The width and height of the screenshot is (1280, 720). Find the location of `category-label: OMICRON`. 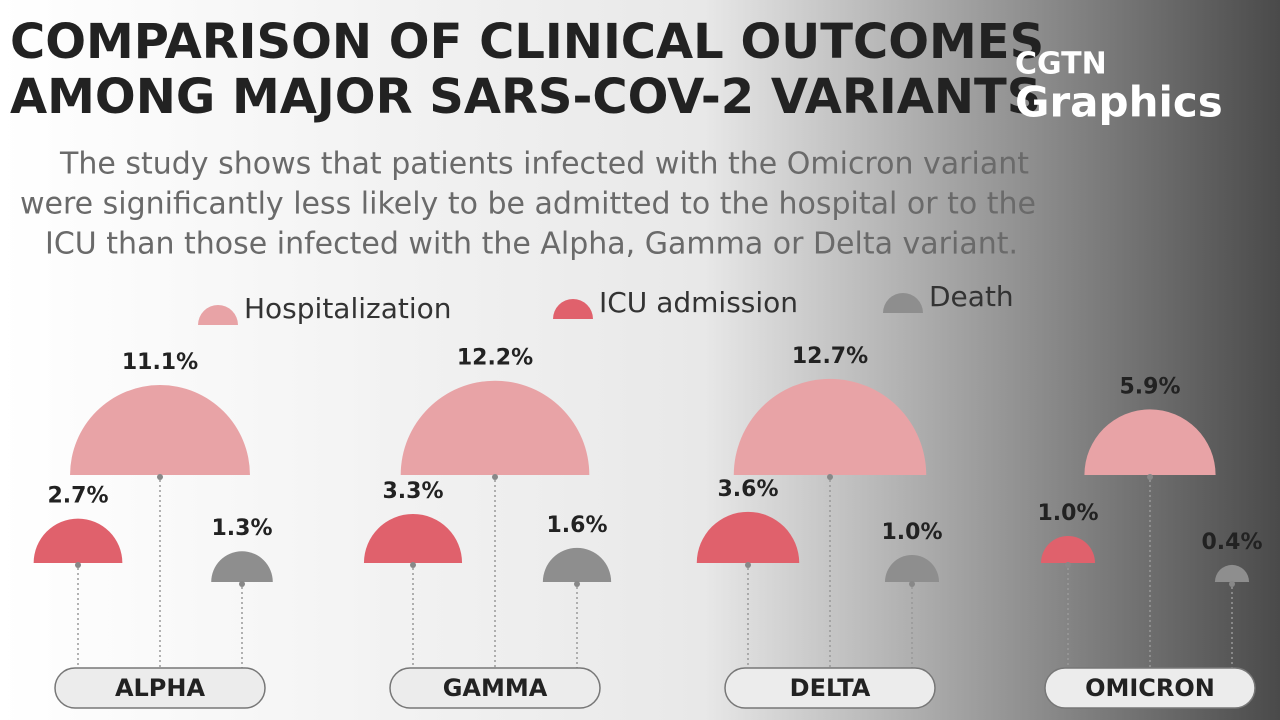

category-label: OMICRON is located at coordinates (1150, 688).